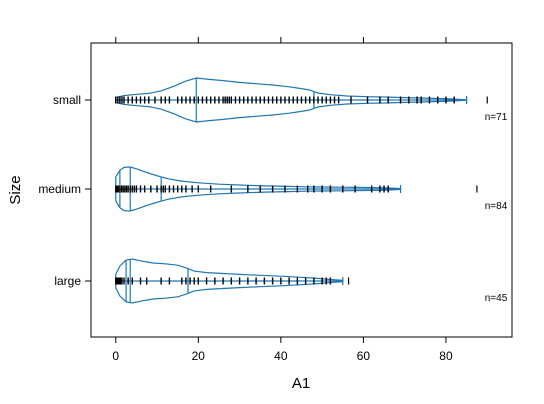 The height and width of the screenshot is (404, 544). I want to click on x-tick-label: 60, so click(364, 356).